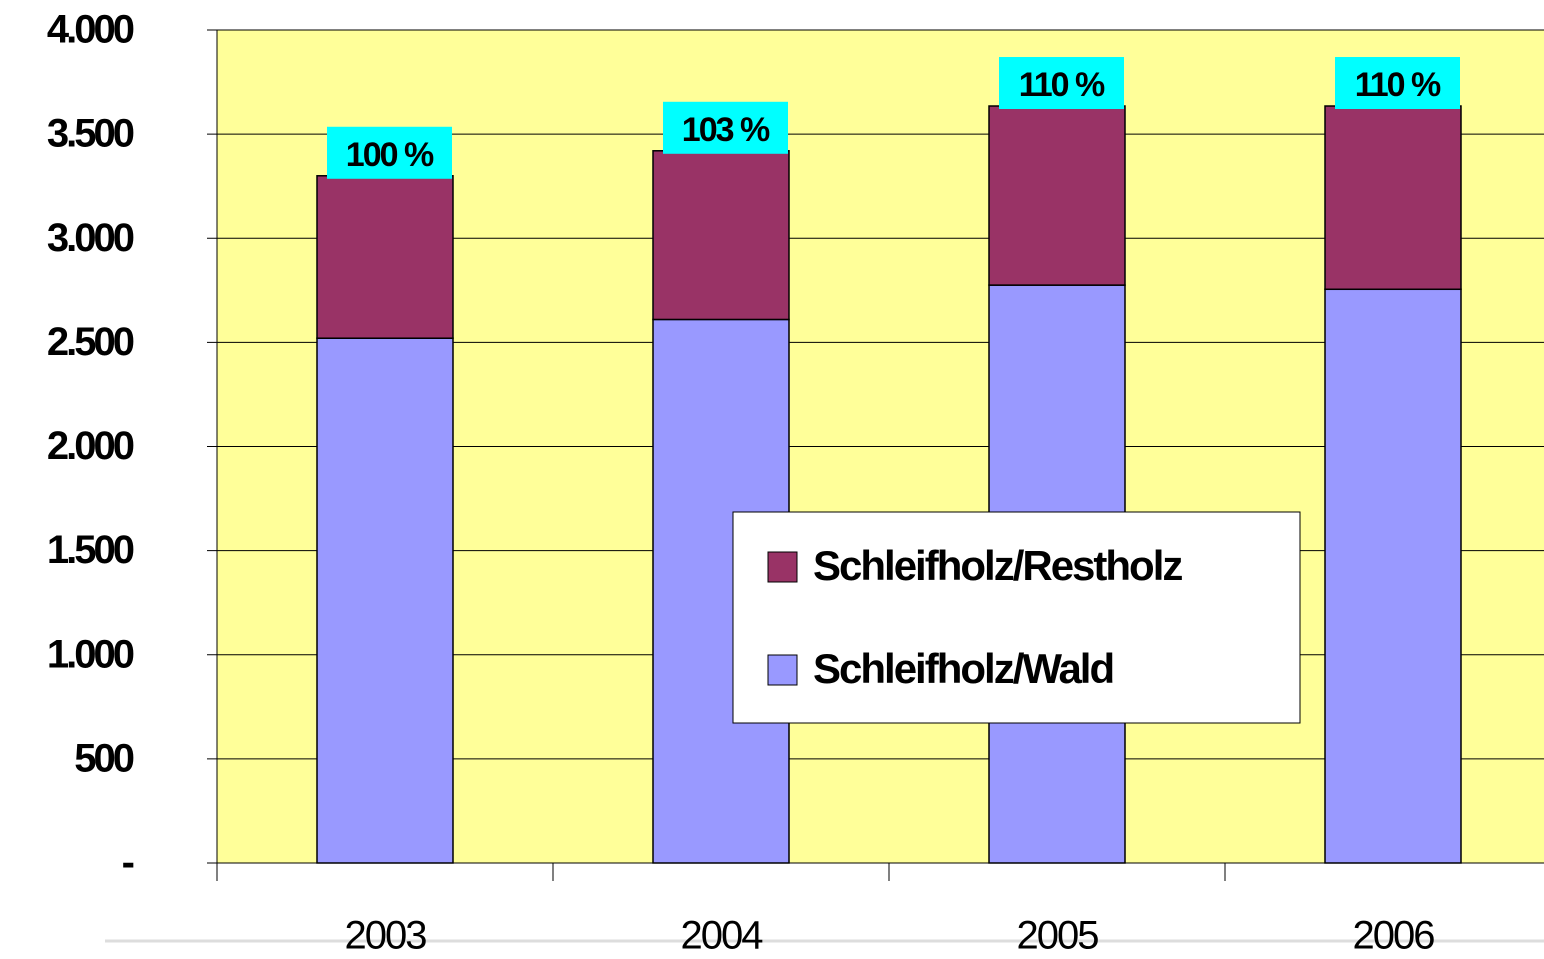 Image resolution: width=1544 pixels, height=959 pixels. What do you see at coordinates (90, 550) in the screenshot?
I see `y-tick-label: 1.500` at bounding box center [90, 550].